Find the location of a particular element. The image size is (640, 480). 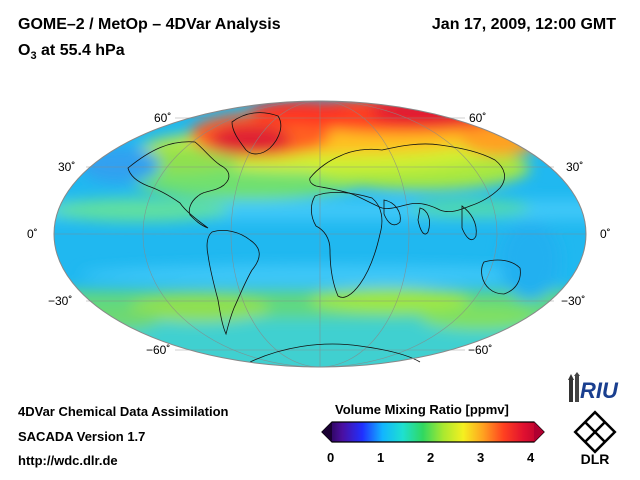

lat-label-30n-left: 30˚ is located at coordinates (67, 167).